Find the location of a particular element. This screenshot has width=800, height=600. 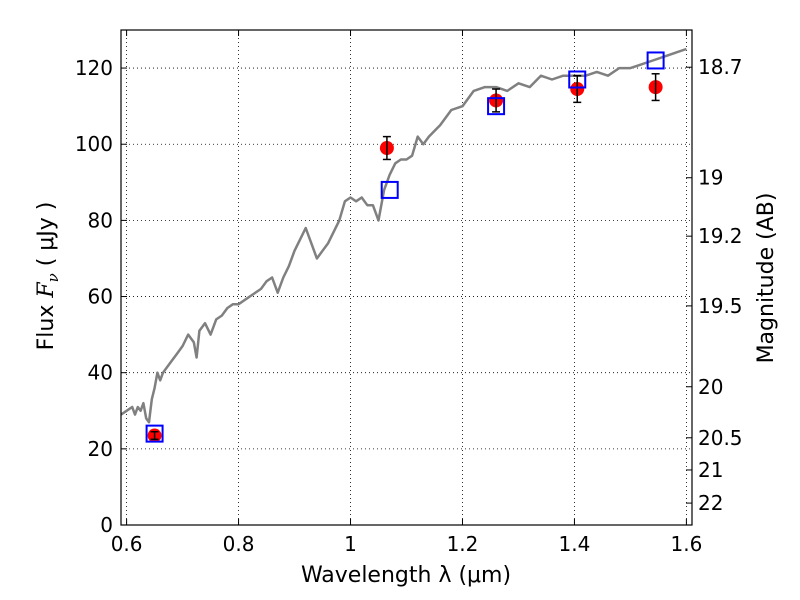

svg-text: Flux Fν ( μJy ) is located at coordinates (48, 276).